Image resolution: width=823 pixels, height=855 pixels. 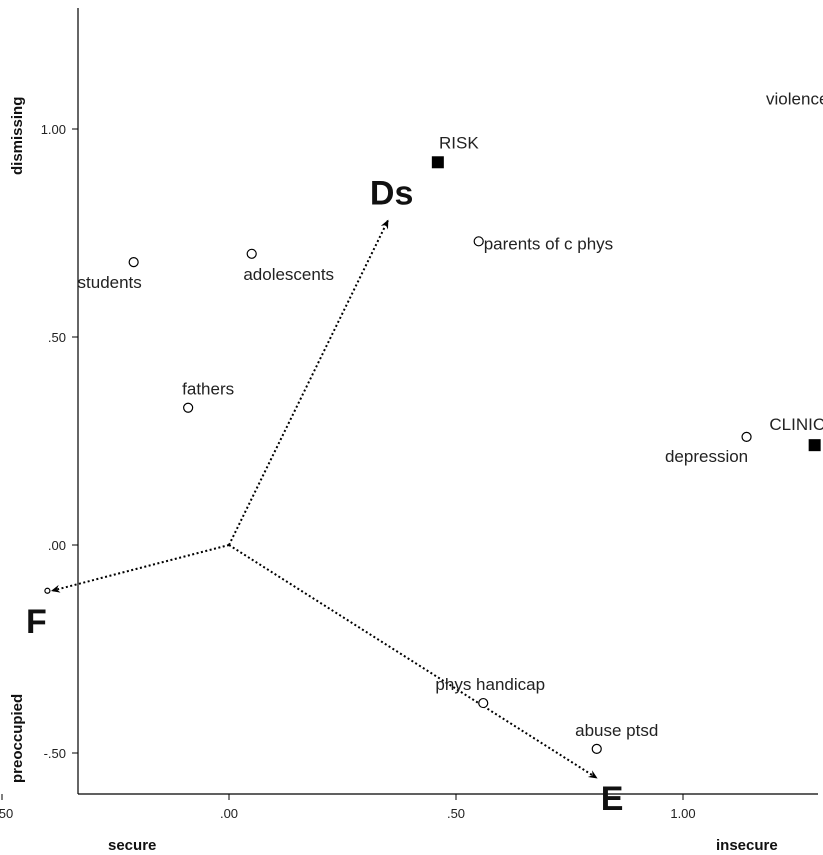 I want to click on y-tick-label: -.50, so click(x=55, y=753).